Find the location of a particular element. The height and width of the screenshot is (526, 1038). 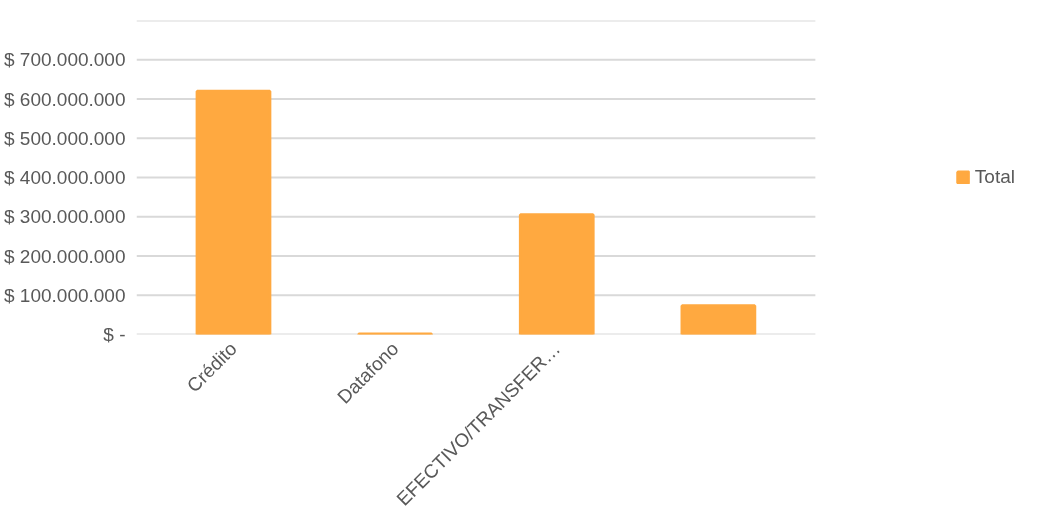

y-tick-label: $ 100.000.000 is located at coordinates (64, 295).